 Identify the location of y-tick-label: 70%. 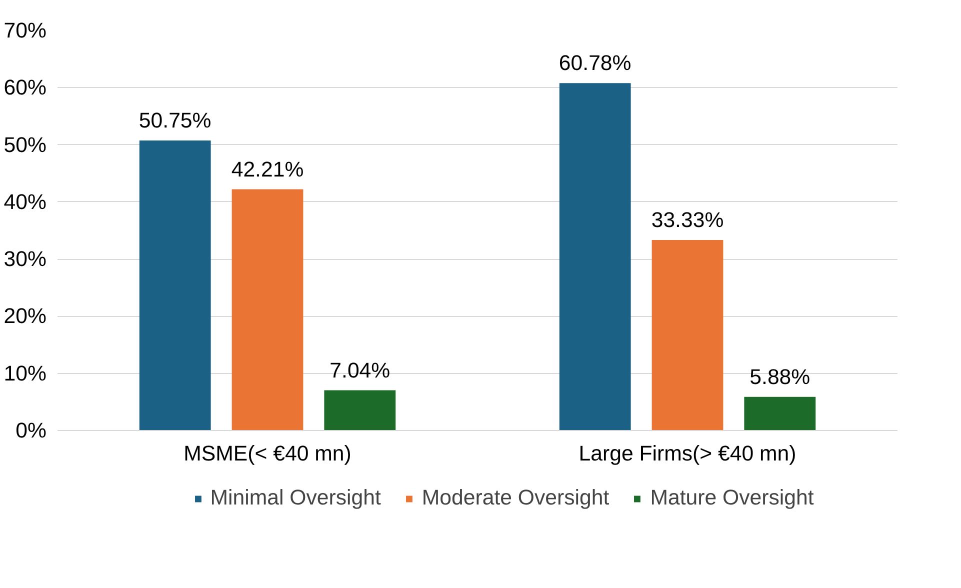
(25, 30).